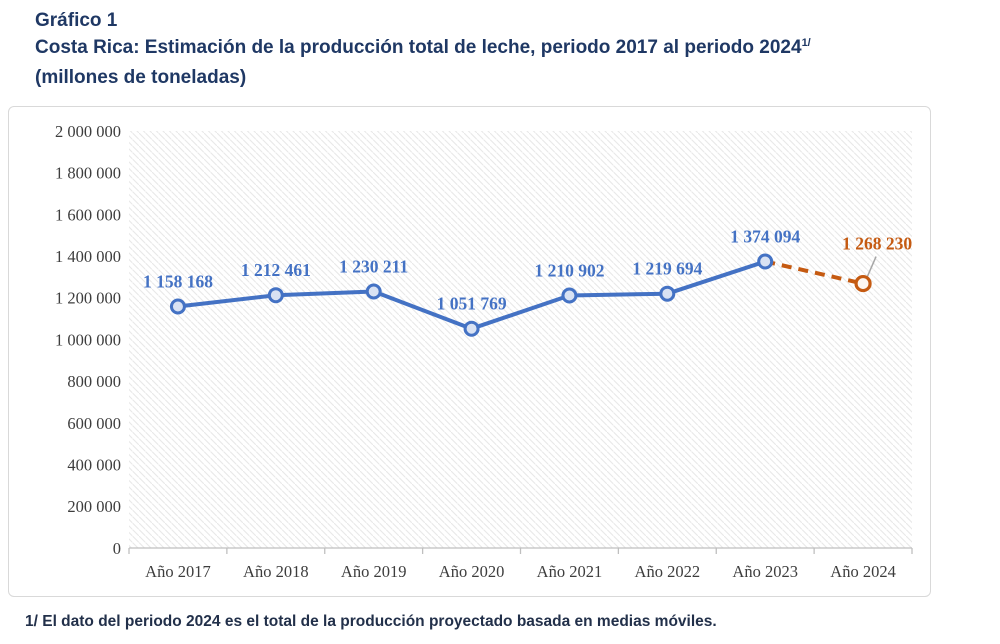 The height and width of the screenshot is (644, 1000). What do you see at coordinates (94, 506) in the screenshot?
I see `y-tick-label: 200 000` at bounding box center [94, 506].